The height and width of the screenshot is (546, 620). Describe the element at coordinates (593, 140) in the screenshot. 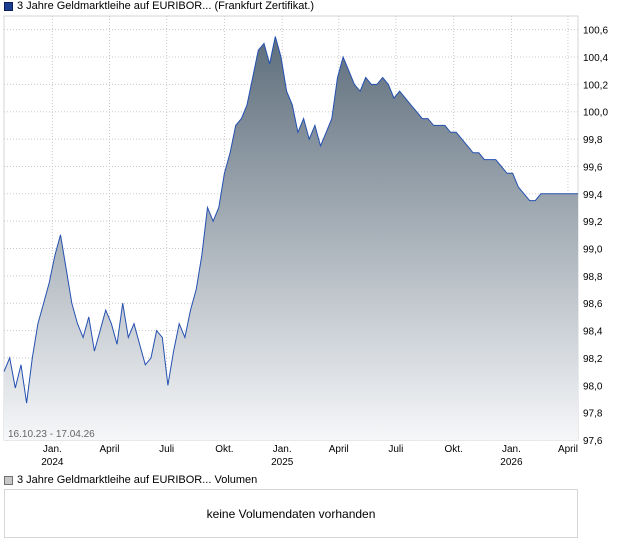

I see `y-tick-label: 99,8` at that location.